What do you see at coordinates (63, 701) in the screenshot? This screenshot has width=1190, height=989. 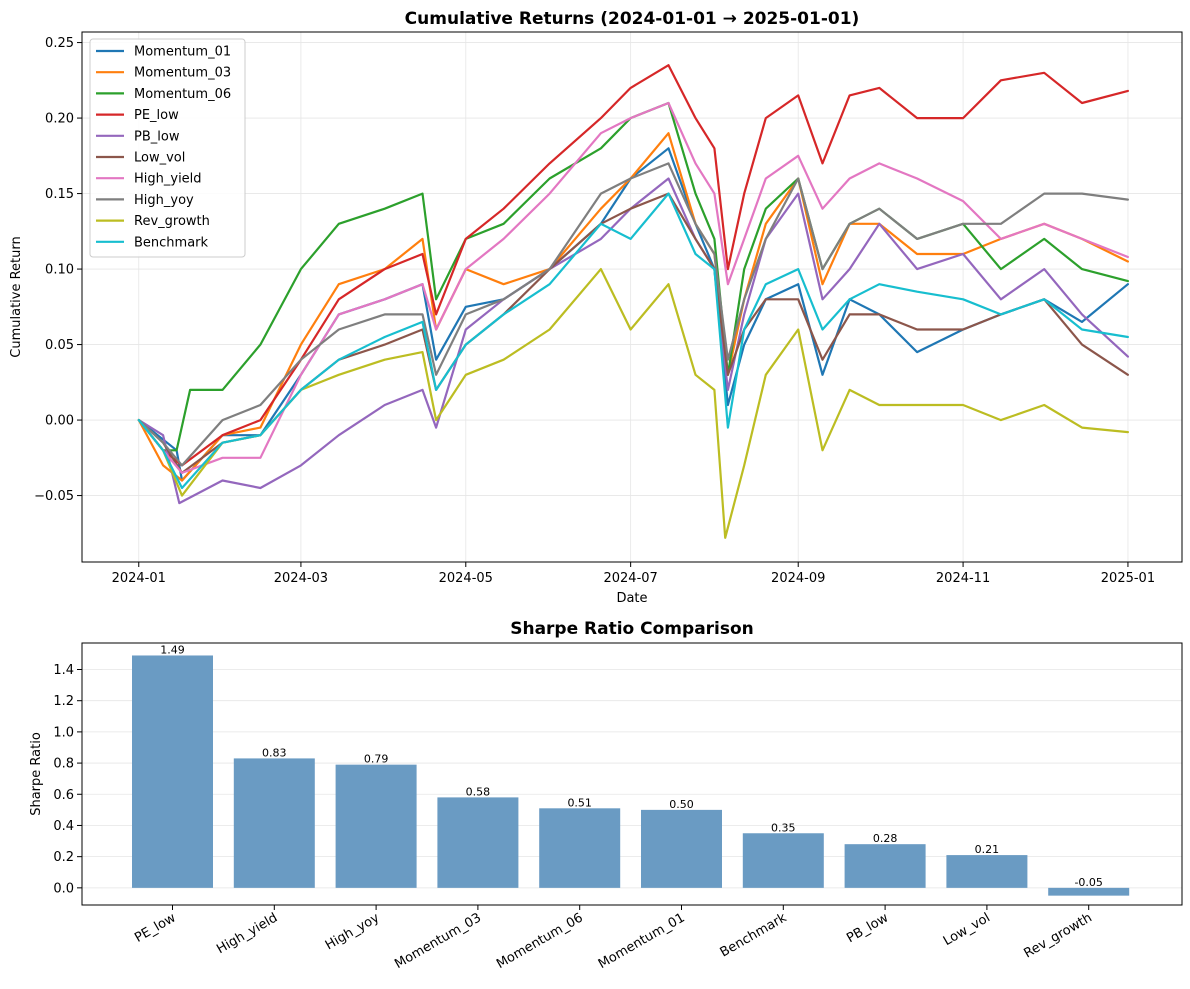 I see `bar-chart-y-tick-label: 1.2` at bounding box center [63, 701].